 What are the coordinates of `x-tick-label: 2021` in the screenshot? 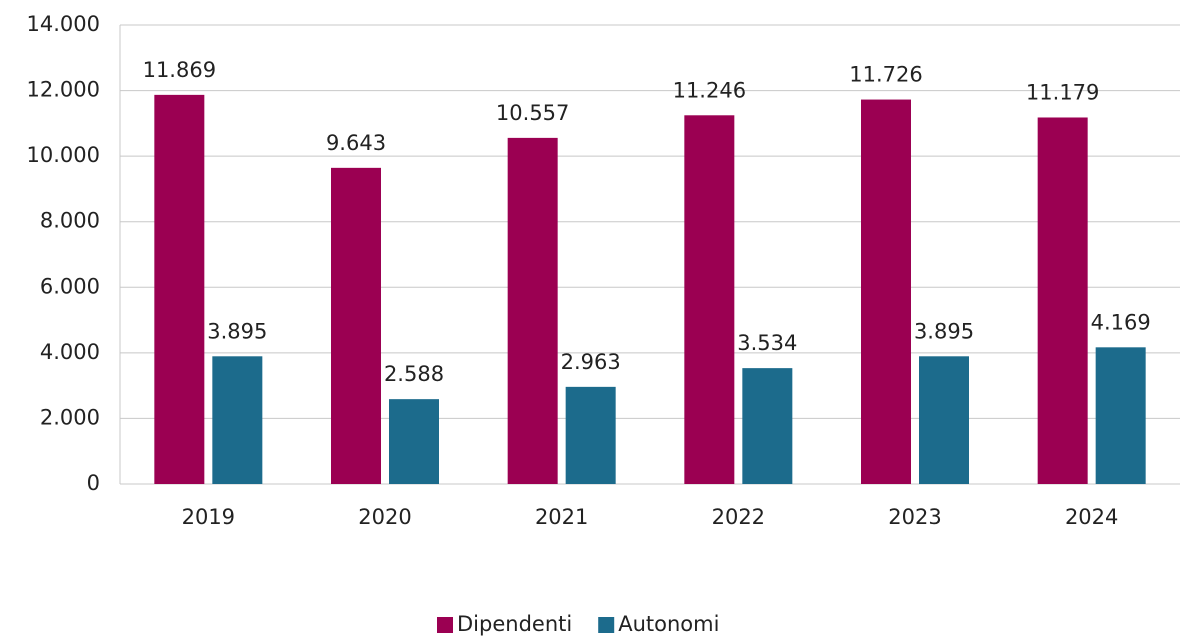 It's located at (561, 517).